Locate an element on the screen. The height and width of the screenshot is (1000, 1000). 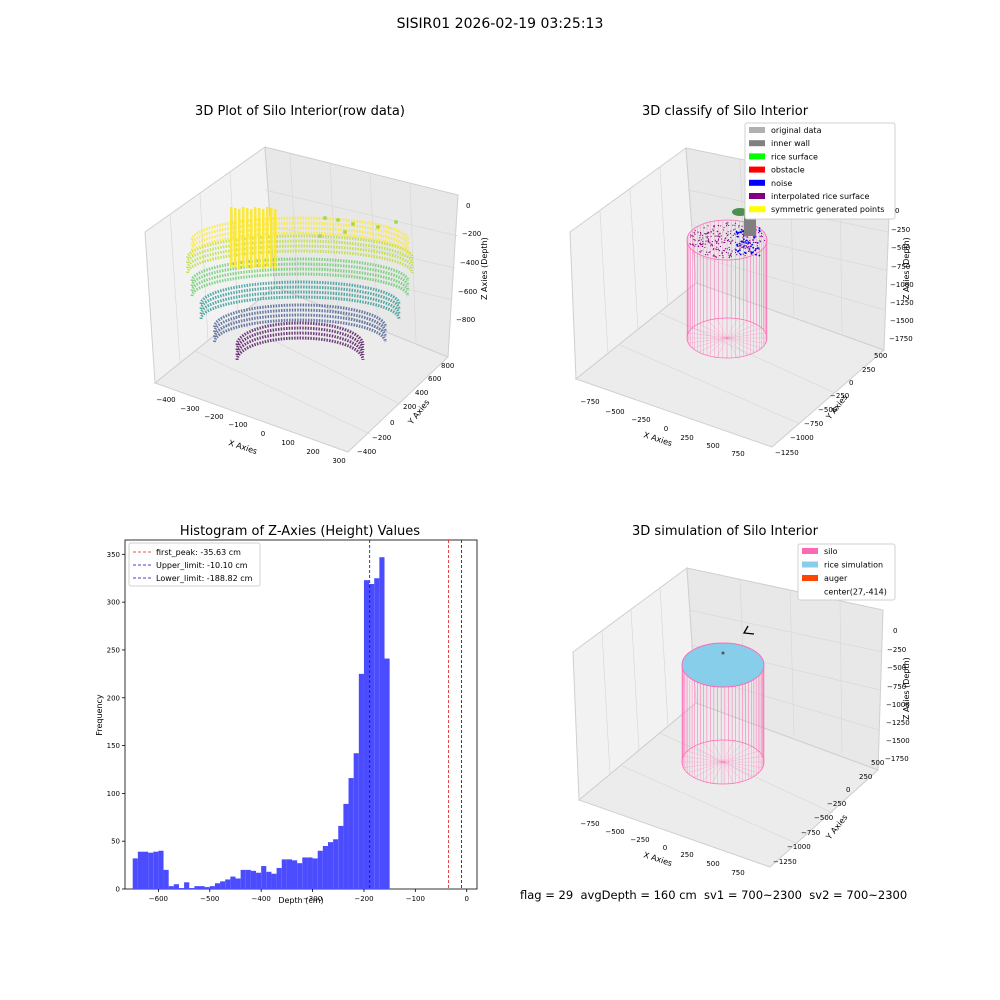
x-tick-label: −400 is located at coordinates (261, 899).